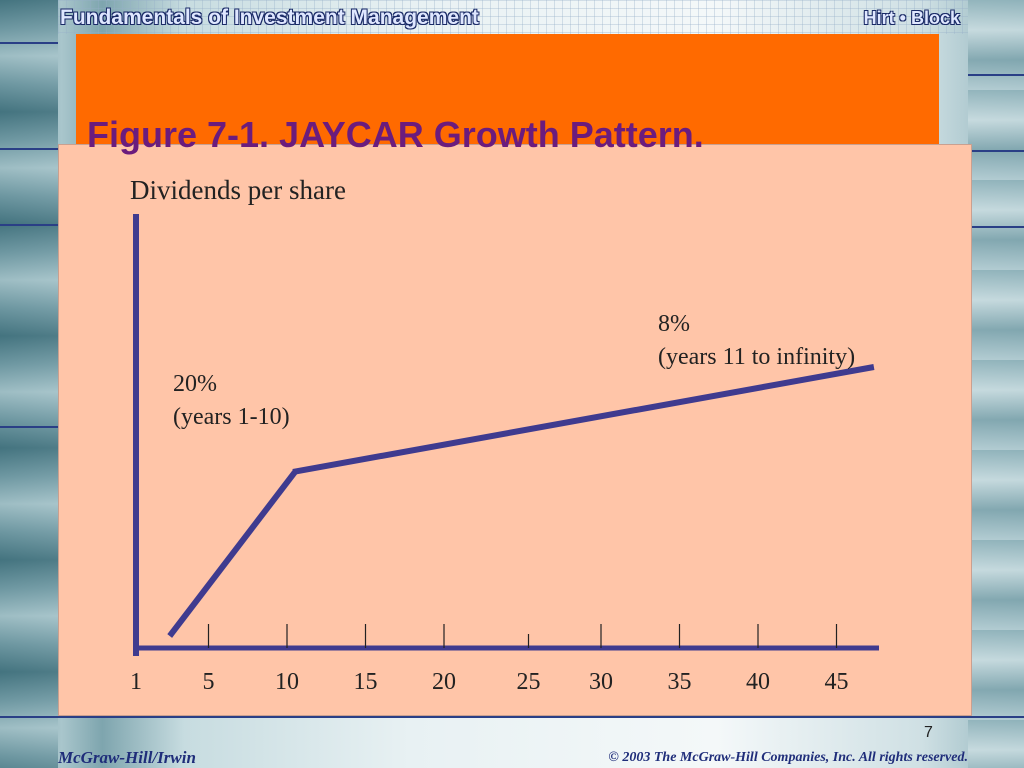 This screenshot has height=768, width=1024. I want to click on growth-rate-annotation: 20%, so click(195, 384).